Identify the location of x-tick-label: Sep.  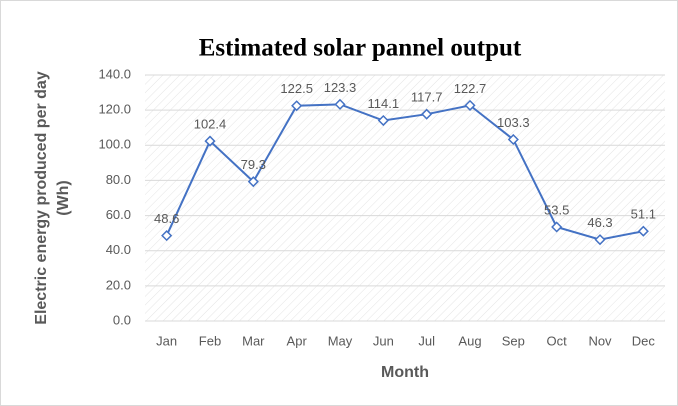
(513, 340).